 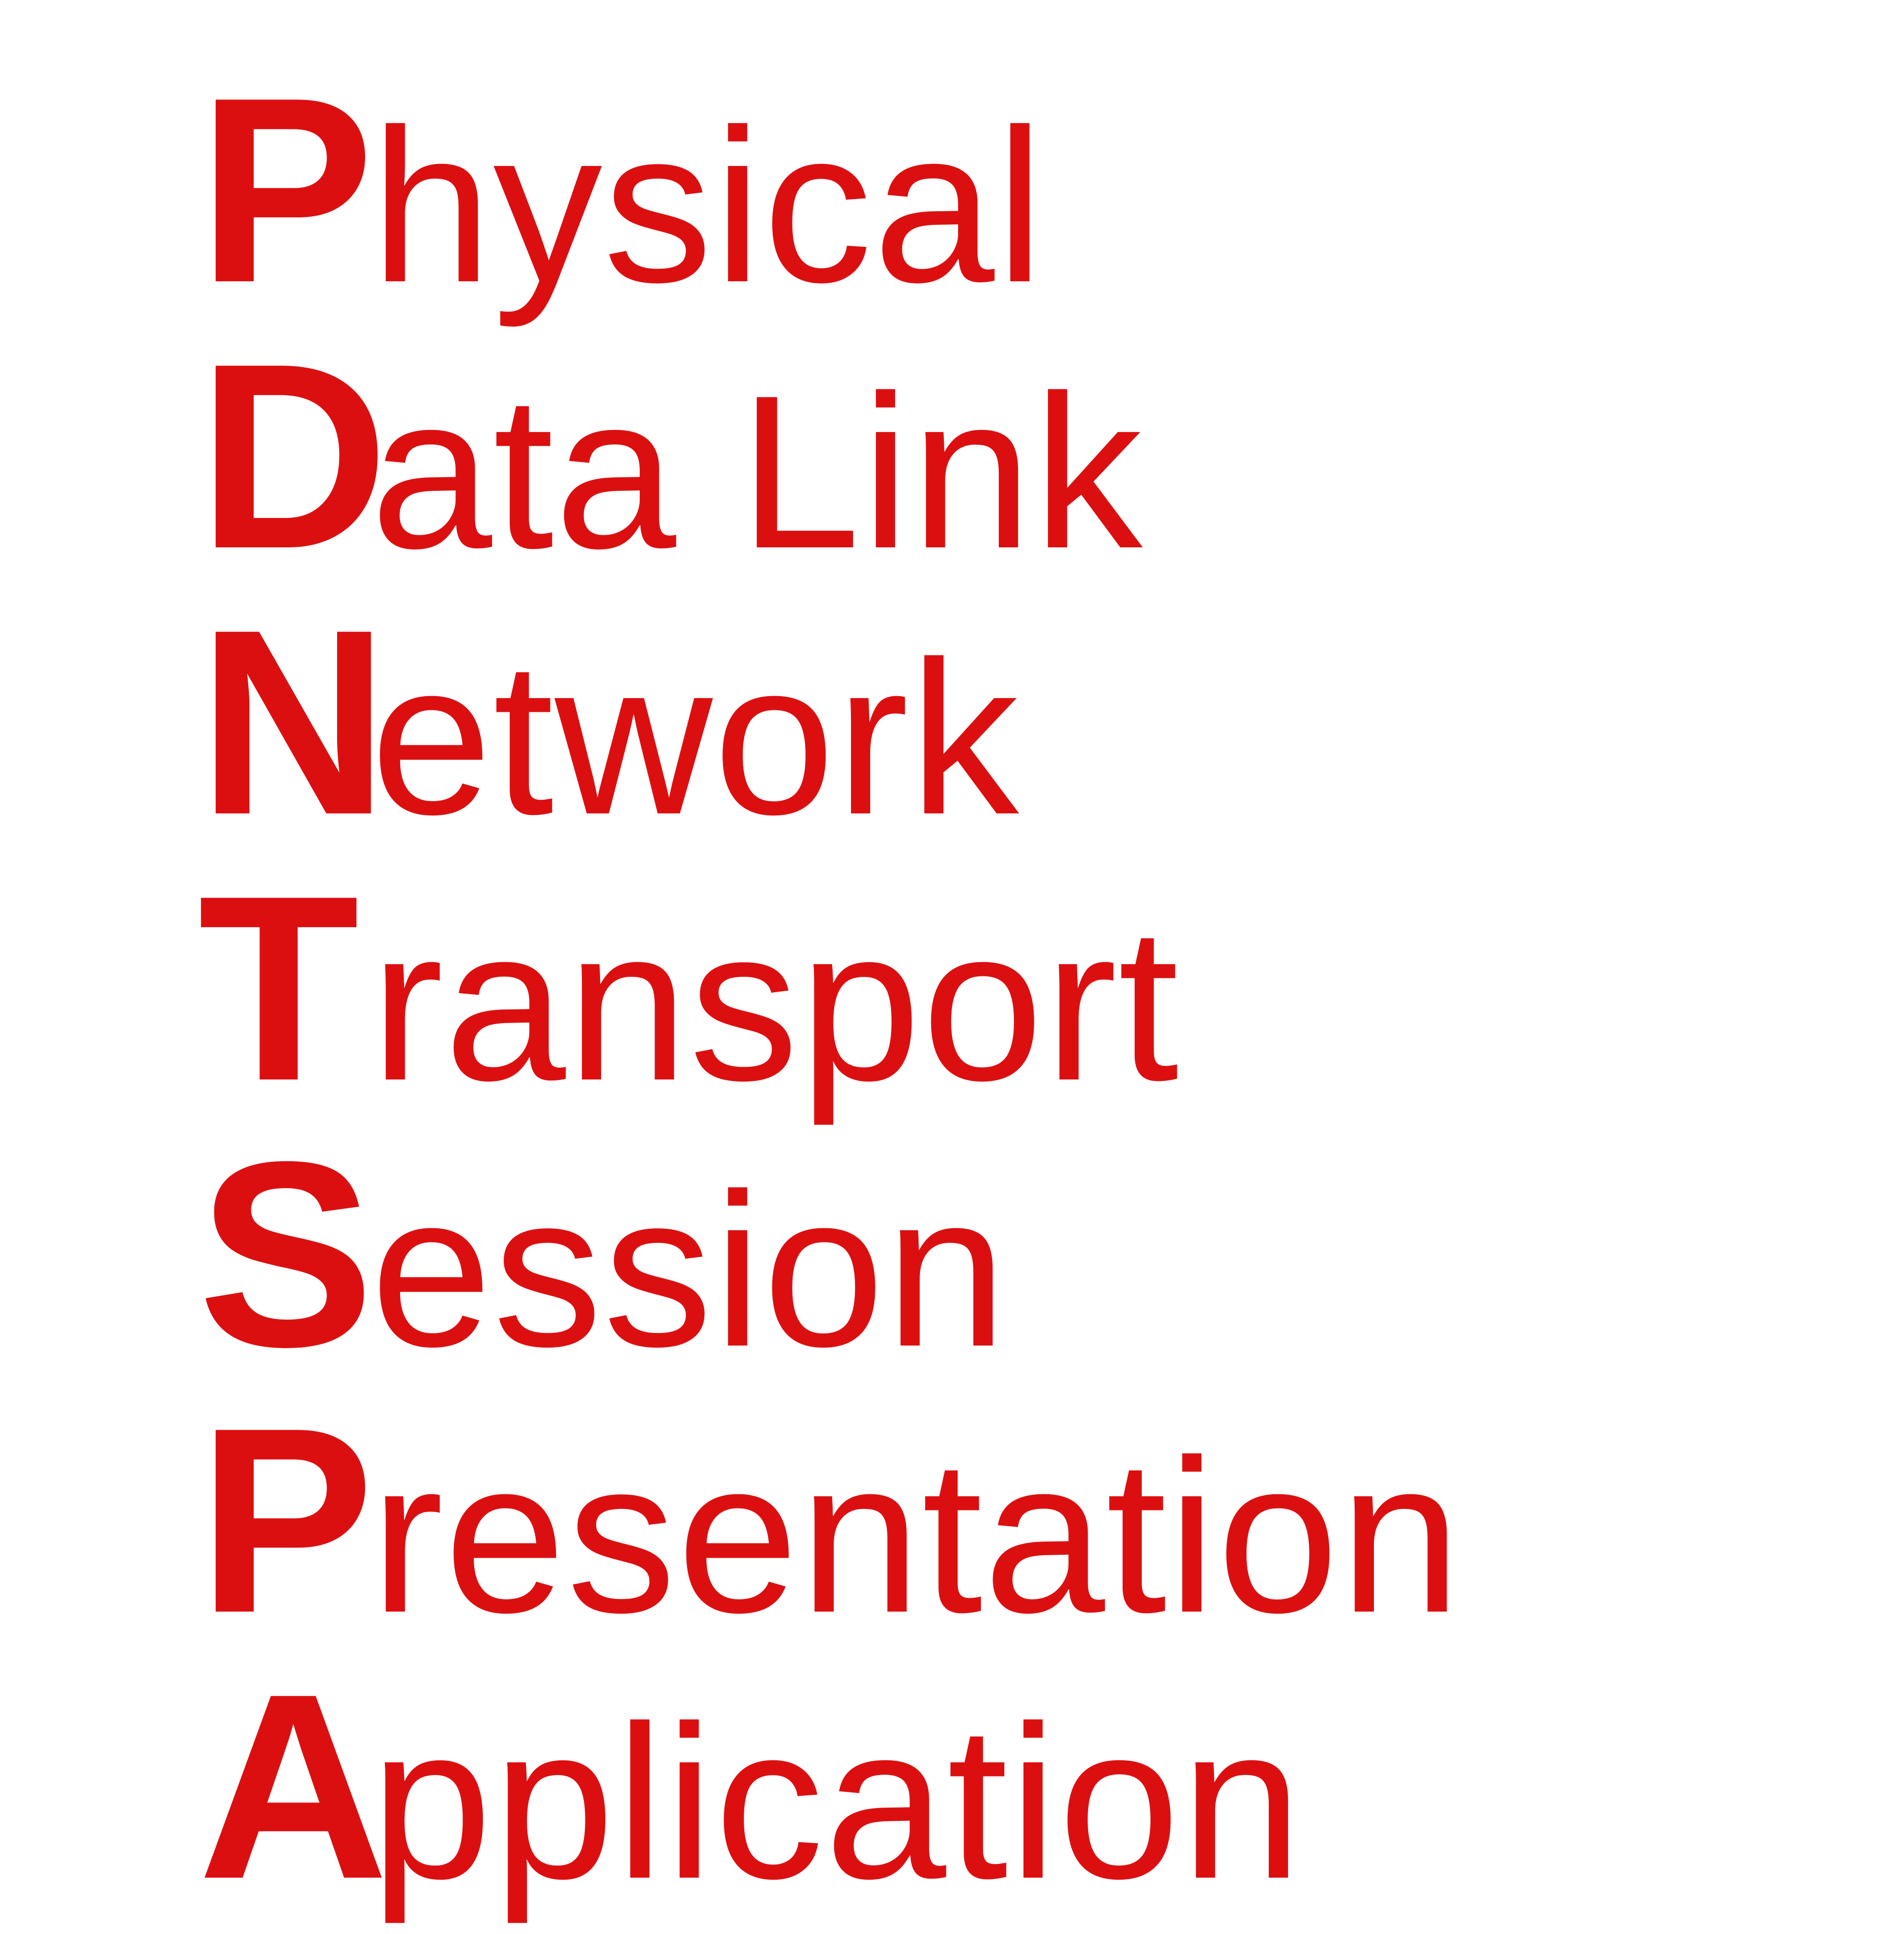 What do you see at coordinates (837, 1802) in the screenshot?
I see `layer-name-rest: pplication` at bounding box center [837, 1802].